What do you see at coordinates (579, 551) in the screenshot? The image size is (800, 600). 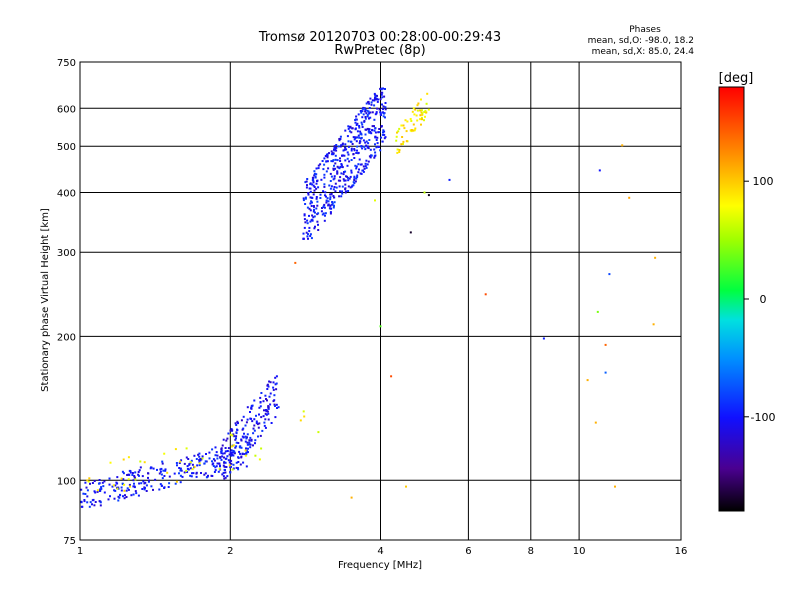 I see `x-tick-label: 10` at bounding box center [579, 551].